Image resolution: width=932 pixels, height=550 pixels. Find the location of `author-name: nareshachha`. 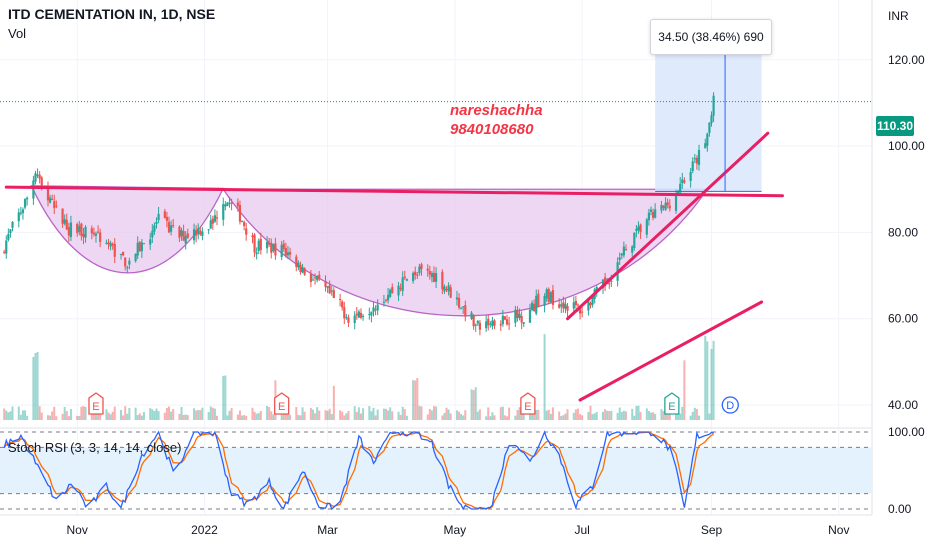

author-name: nareshachha is located at coordinates (496, 110).